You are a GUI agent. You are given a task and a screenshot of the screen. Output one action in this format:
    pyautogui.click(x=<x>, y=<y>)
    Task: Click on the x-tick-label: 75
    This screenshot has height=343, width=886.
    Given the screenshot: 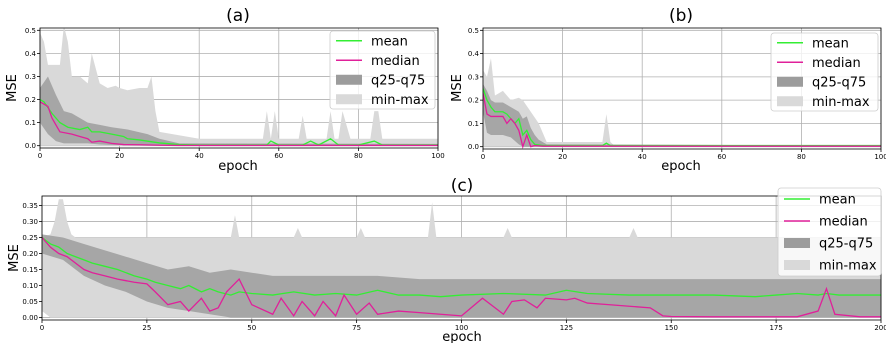 What is the action you would take?
    pyautogui.click(x=356, y=328)
    